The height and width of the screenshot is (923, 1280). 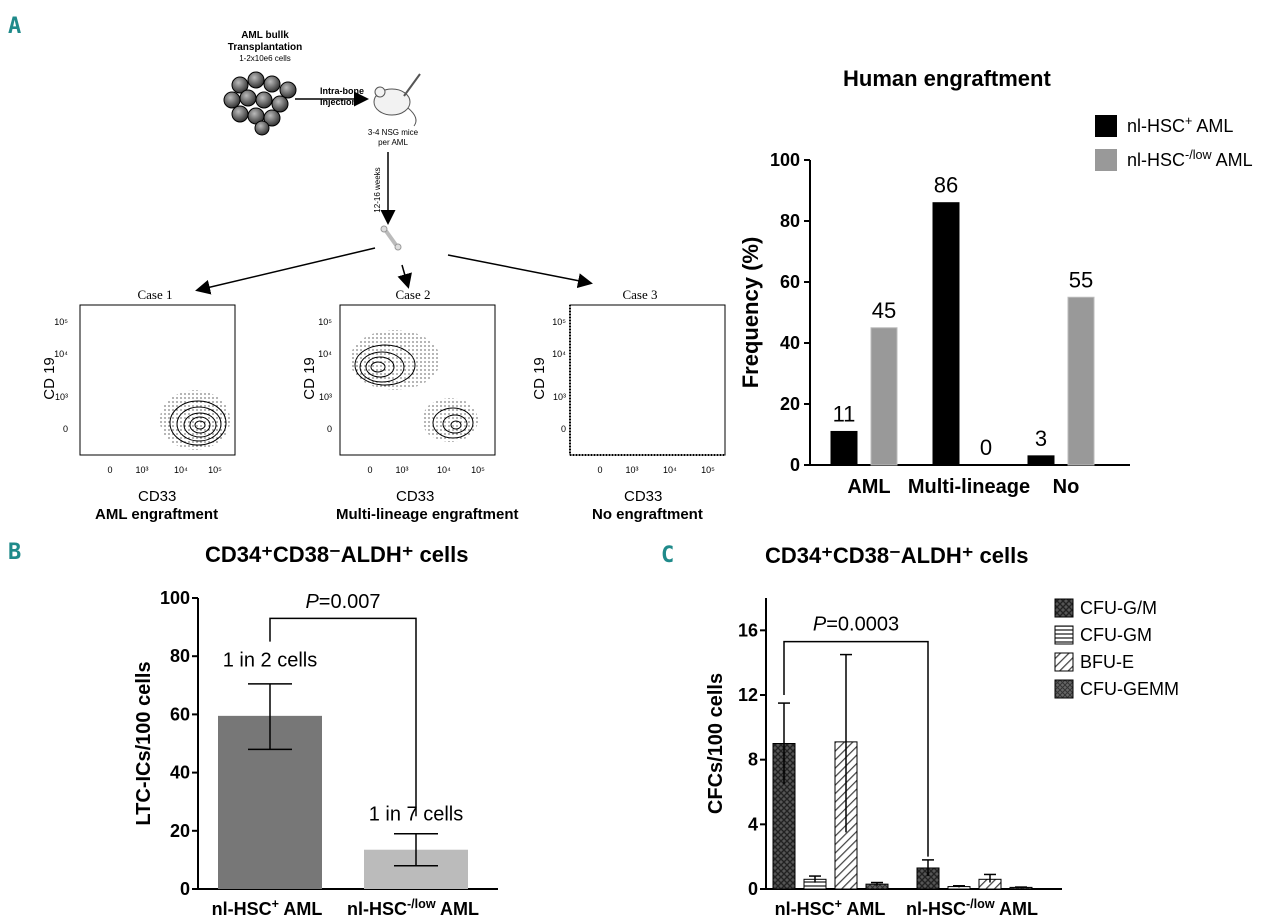 I want to click on x-tick-label: No, so click(x=1066, y=487).